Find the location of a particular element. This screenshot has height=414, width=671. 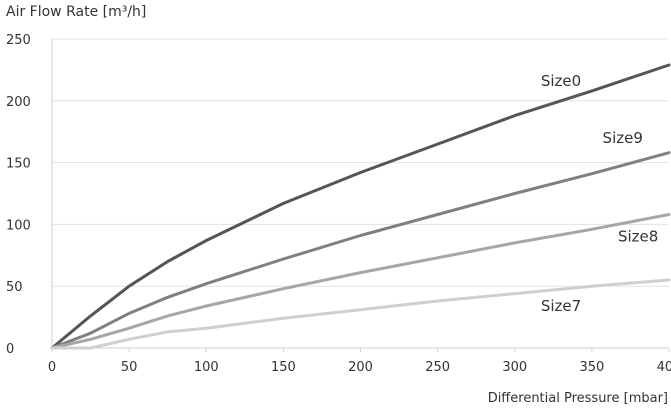

y-tick-label-0: 0 is located at coordinates (10, 349).